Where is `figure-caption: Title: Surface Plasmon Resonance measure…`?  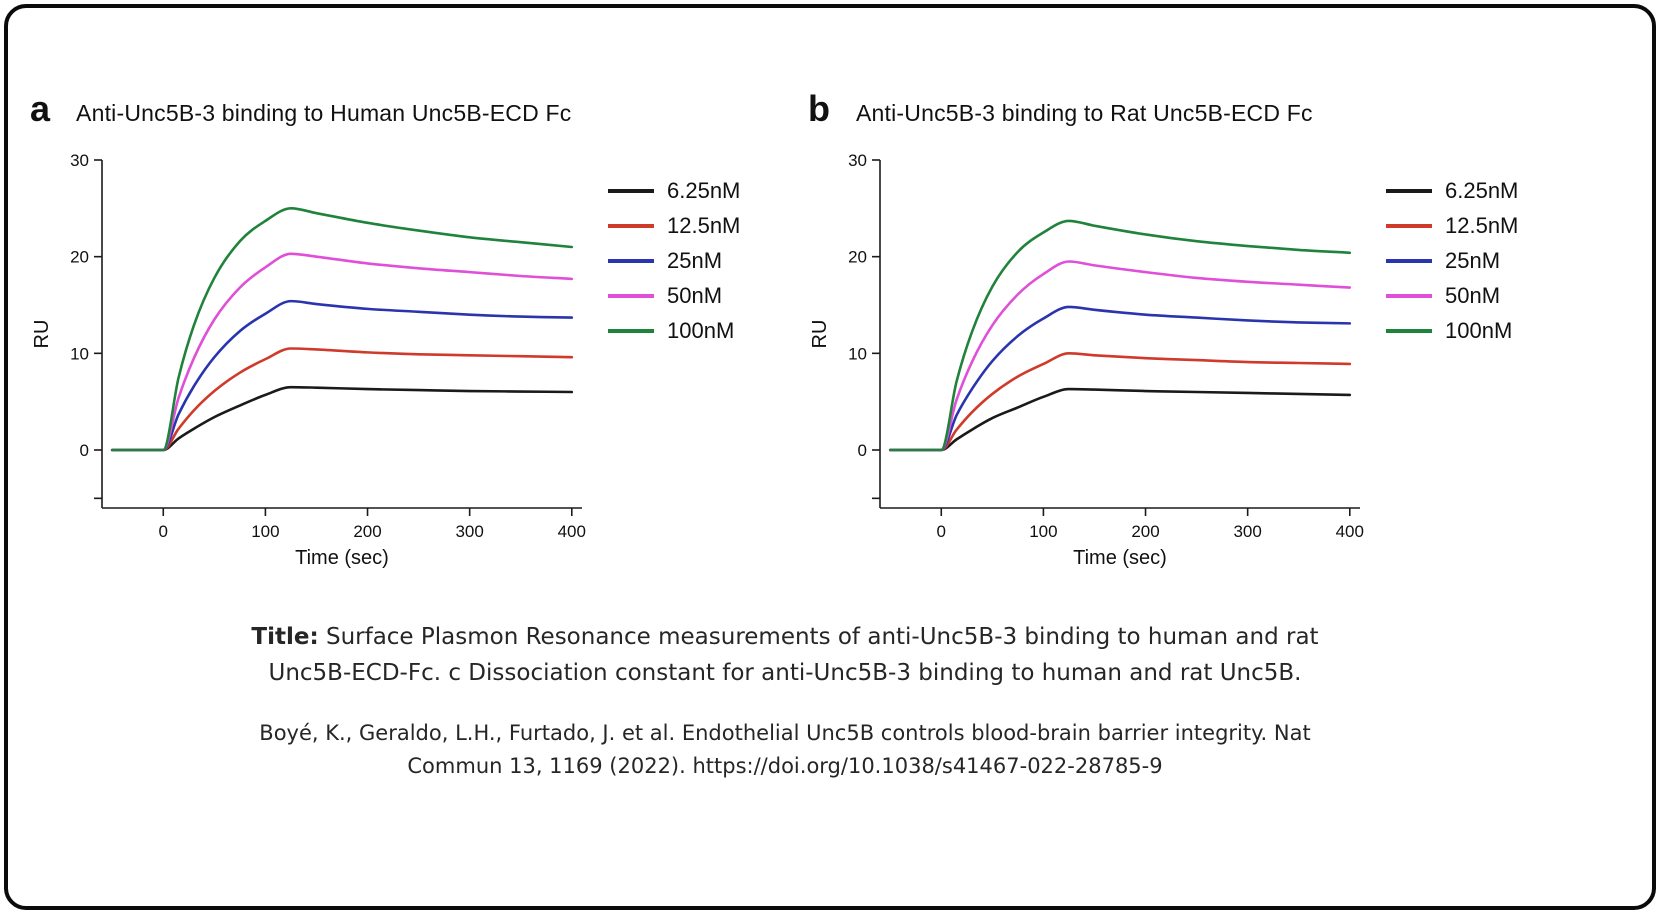 figure-caption: Title: Surface Plasmon Resonance measure… is located at coordinates (830, 655).